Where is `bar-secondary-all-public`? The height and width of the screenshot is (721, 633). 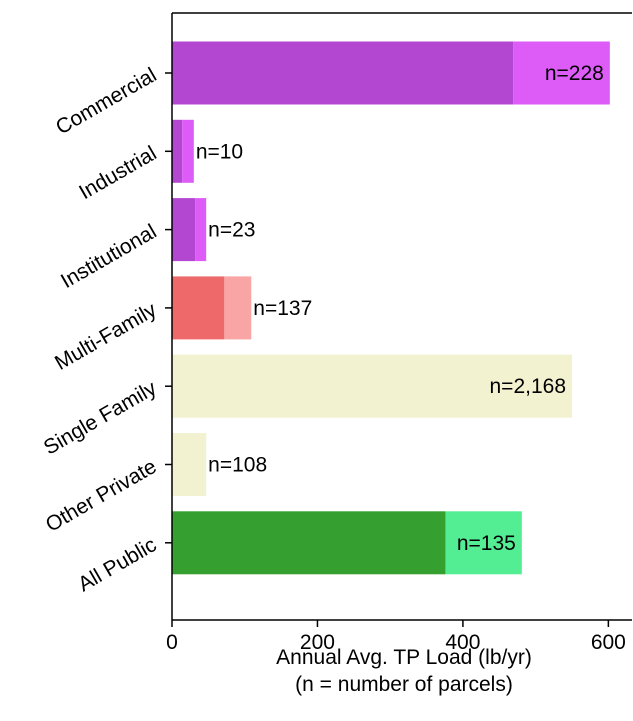
bar-secondary-all-public is located at coordinates (483, 543).